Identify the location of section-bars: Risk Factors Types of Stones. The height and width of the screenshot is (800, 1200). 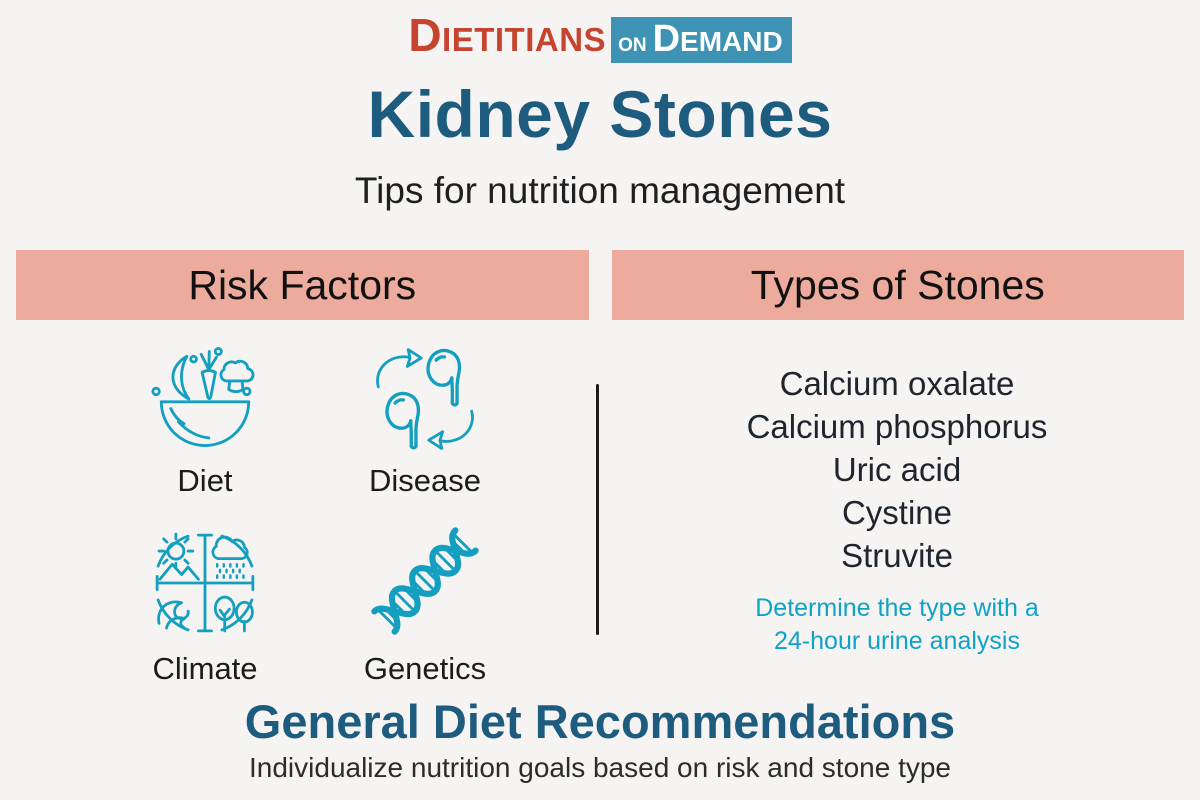
(600, 285).